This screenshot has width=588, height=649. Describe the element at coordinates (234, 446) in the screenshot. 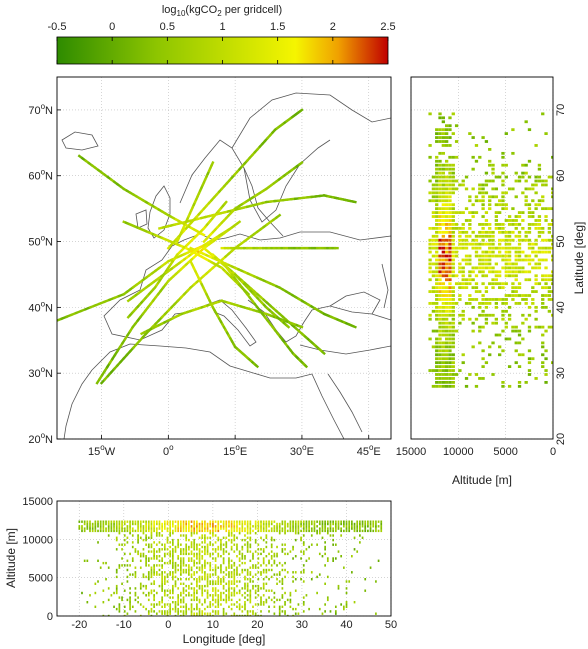

I see `map-x-tick-labels: 15oW 0o 15oE 30oE 45oE` at that location.